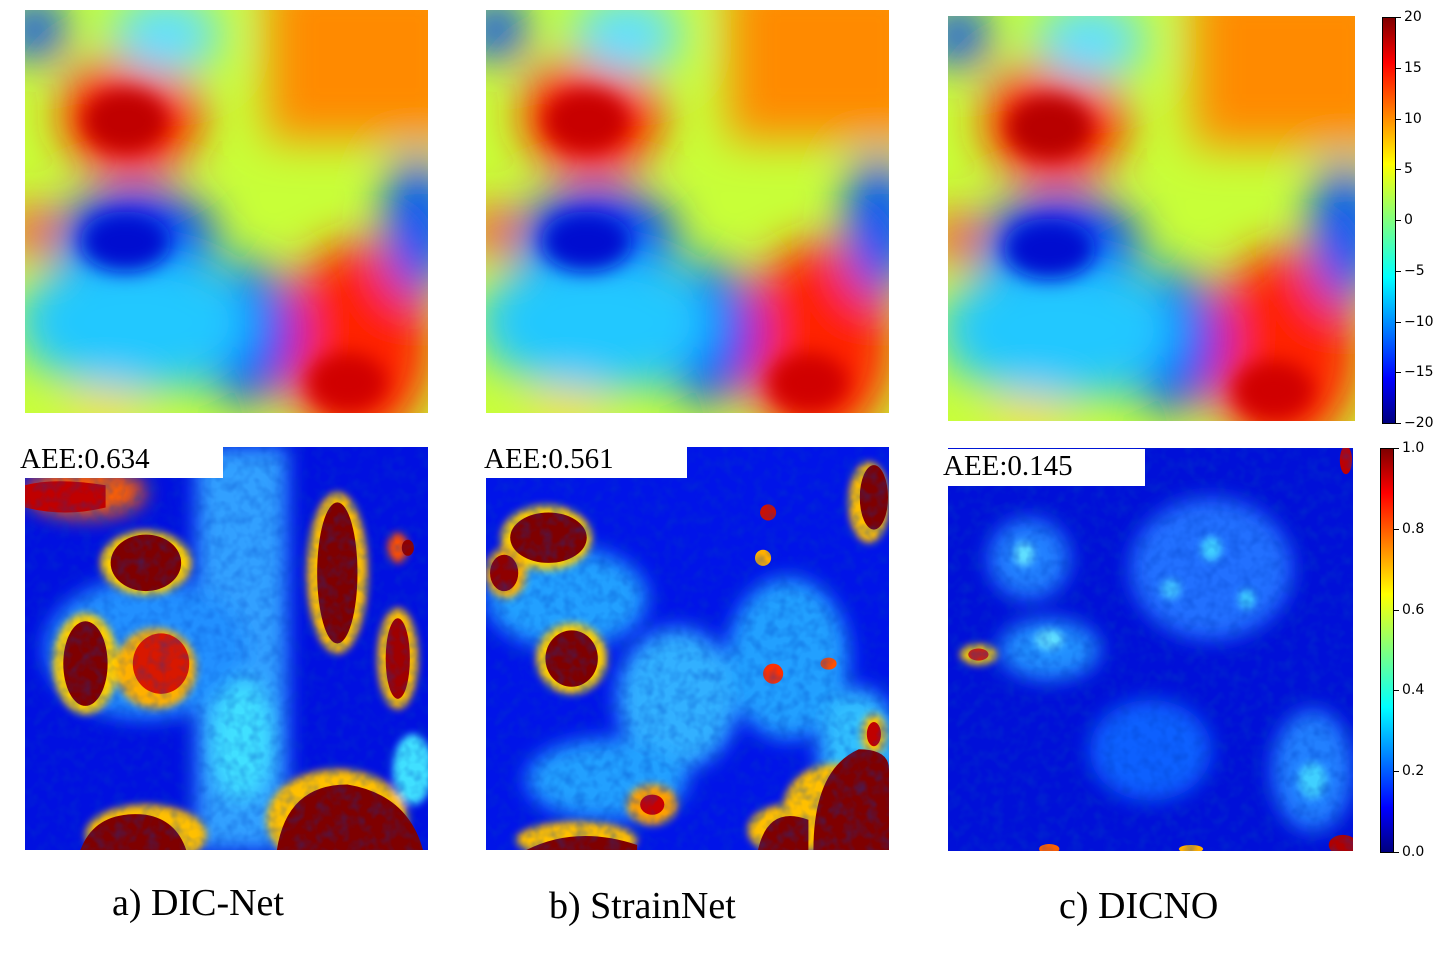 This screenshot has width=1447, height=955. What do you see at coordinates (226, 211) in the screenshot?
I see `displacement-map-dicnet` at bounding box center [226, 211].